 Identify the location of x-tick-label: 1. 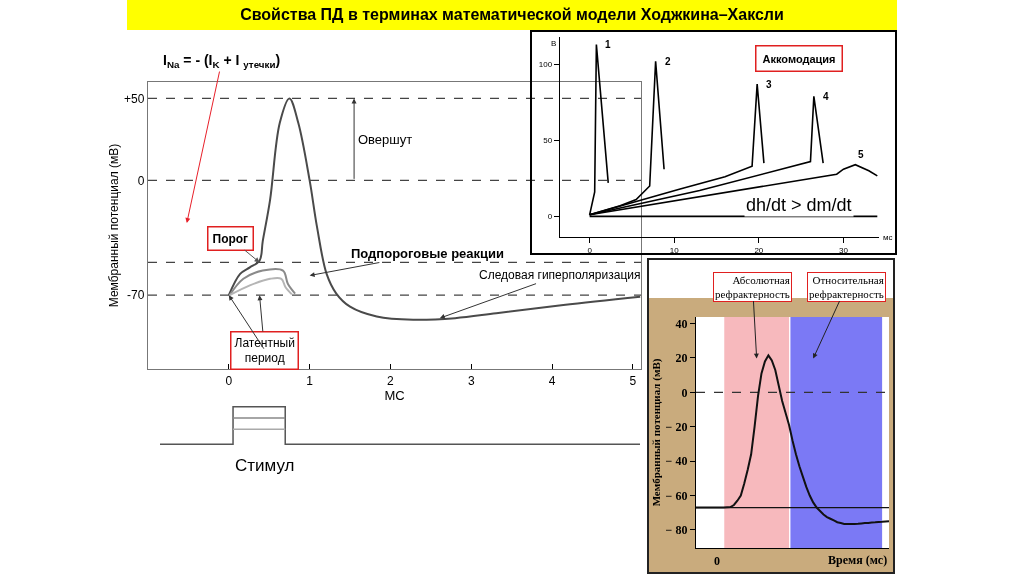
(310, 380).